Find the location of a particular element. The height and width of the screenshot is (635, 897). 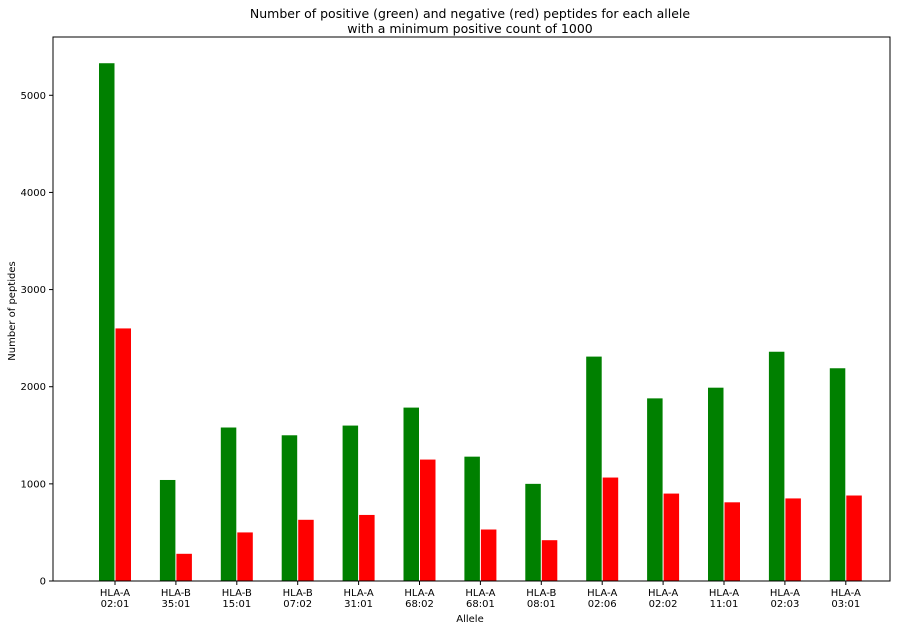

x-axis-label: Allele is located at coordinates (469, 619).